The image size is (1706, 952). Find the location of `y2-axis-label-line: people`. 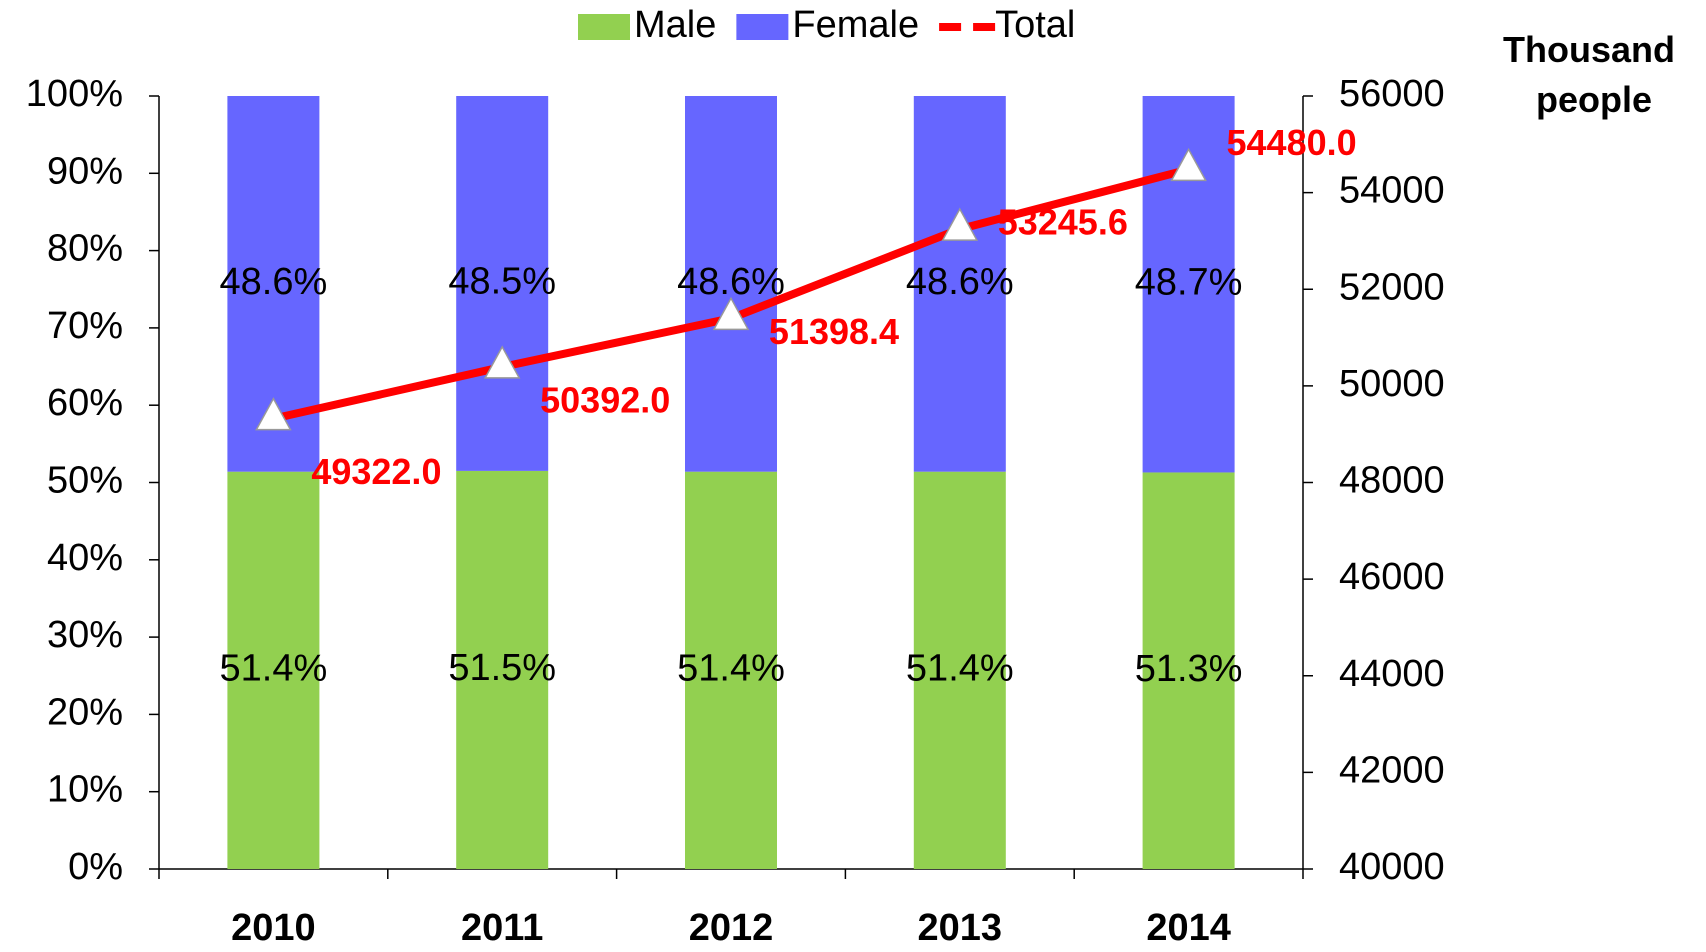

y2-axis-label-line: people is located at coordinates (1594, 99).